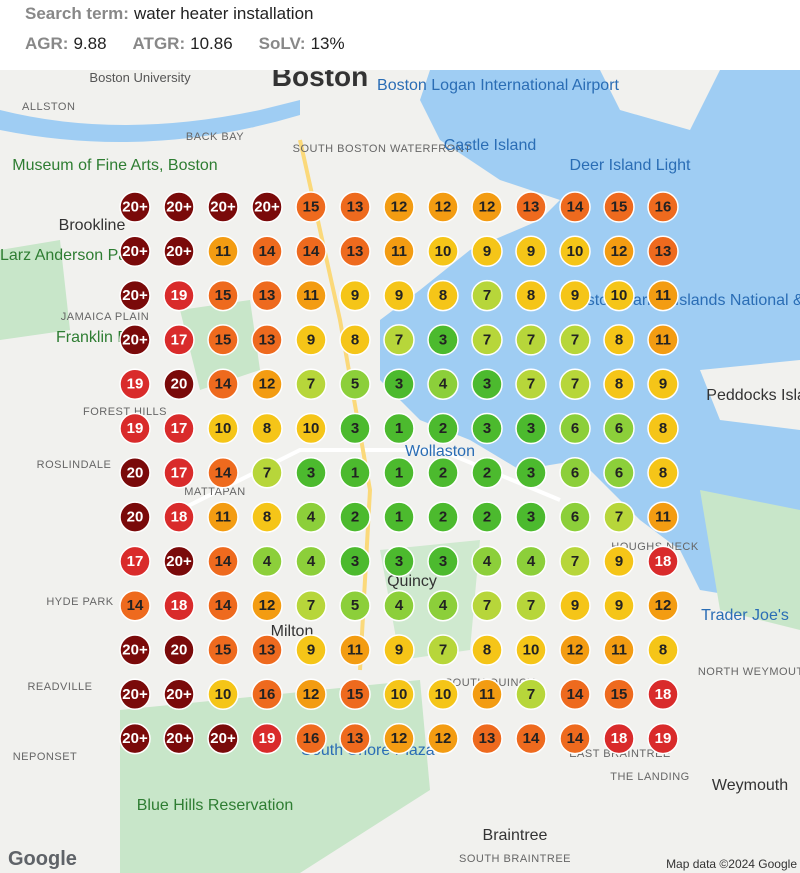 Image resolution: width=800 pixels, height=873 pixels. I want to click on place-label: FOREST HILLS, so click(125, 412).